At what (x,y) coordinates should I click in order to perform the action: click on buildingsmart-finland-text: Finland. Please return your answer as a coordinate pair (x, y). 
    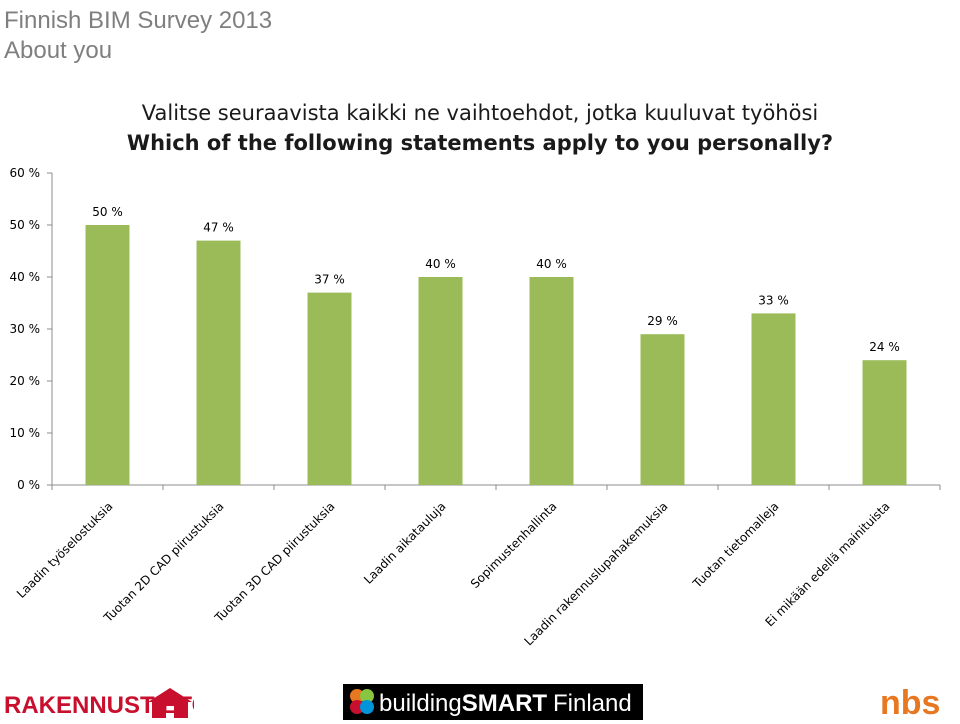
    Looking at the image, I should click on (592, 703).